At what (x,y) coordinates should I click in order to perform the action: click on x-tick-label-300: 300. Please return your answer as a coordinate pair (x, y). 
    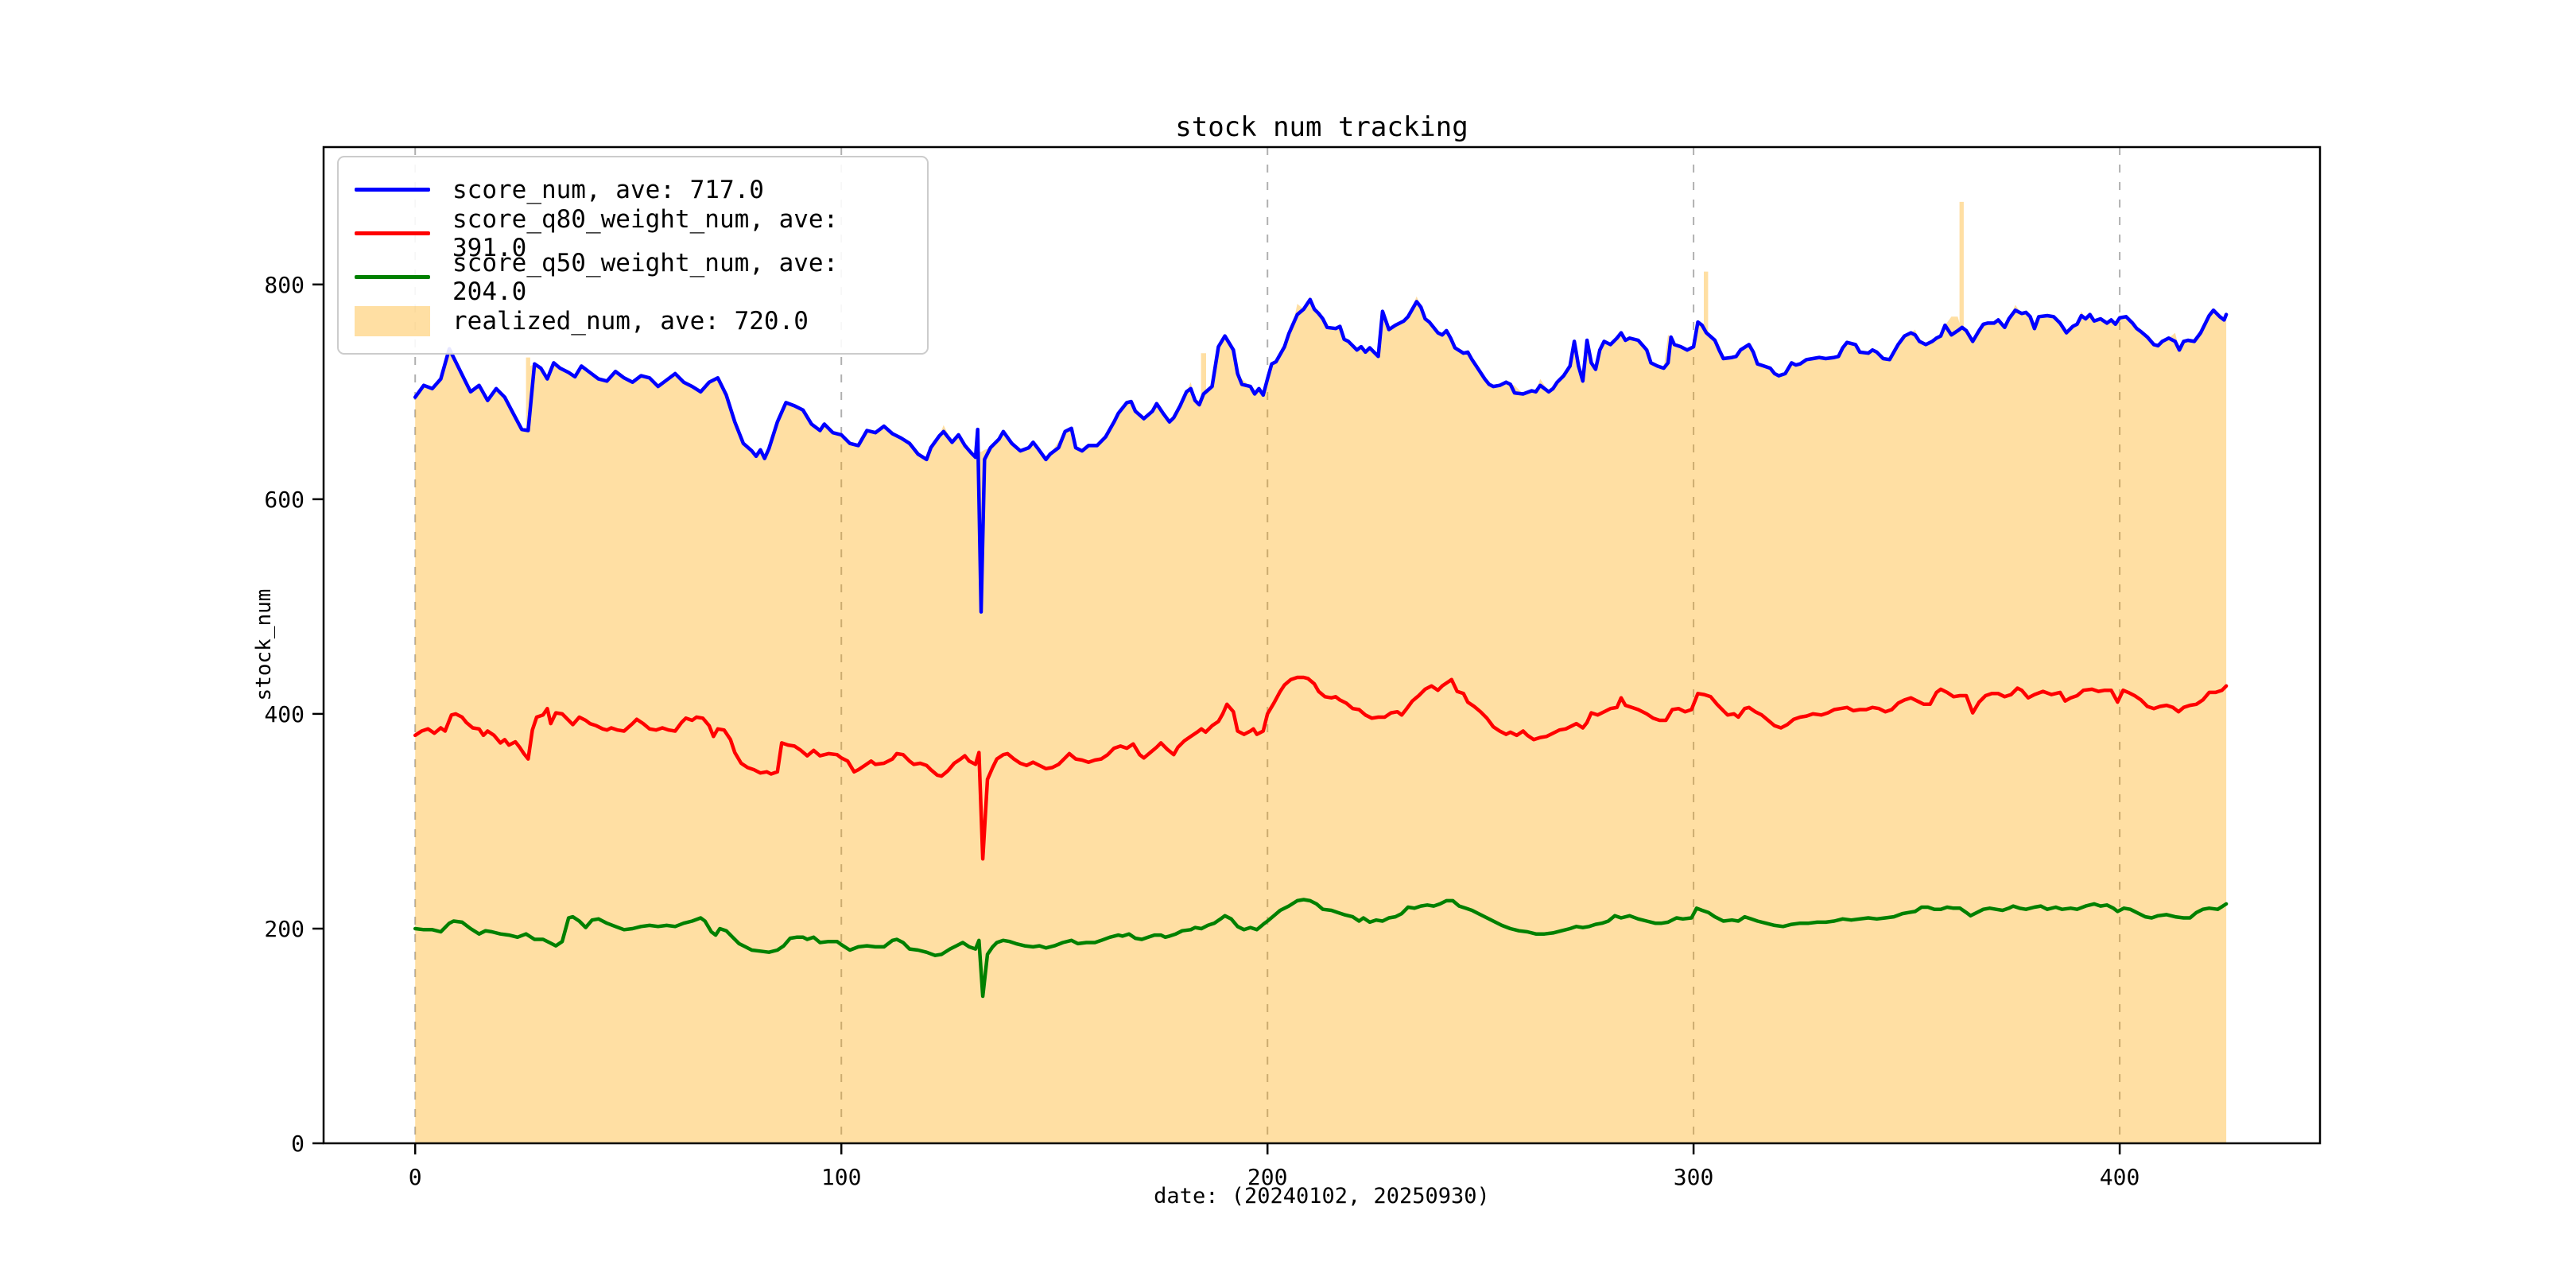
    Looking at the image, I should click on (1694, 1177).